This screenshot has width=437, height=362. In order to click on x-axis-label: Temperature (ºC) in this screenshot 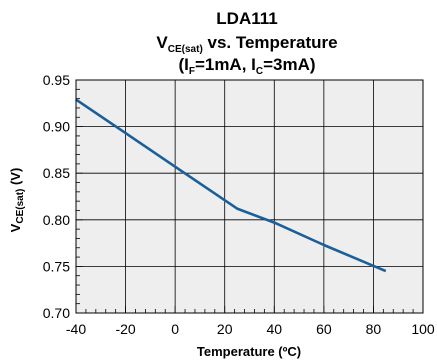, I will do `click(249, 351)`.